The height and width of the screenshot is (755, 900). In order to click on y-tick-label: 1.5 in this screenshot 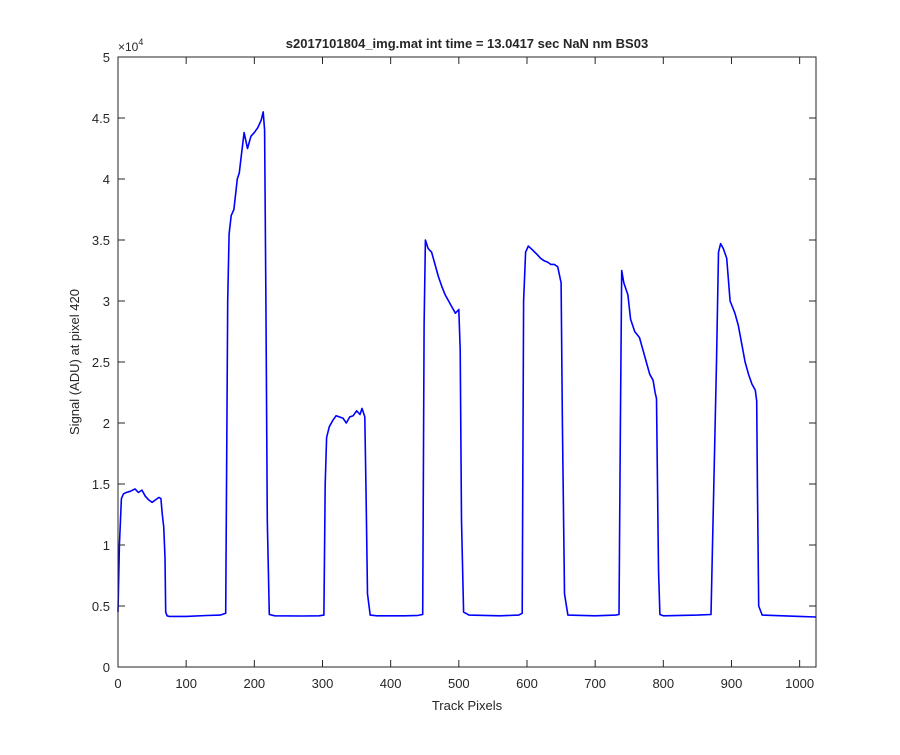, I will do `click(101, 484)`.